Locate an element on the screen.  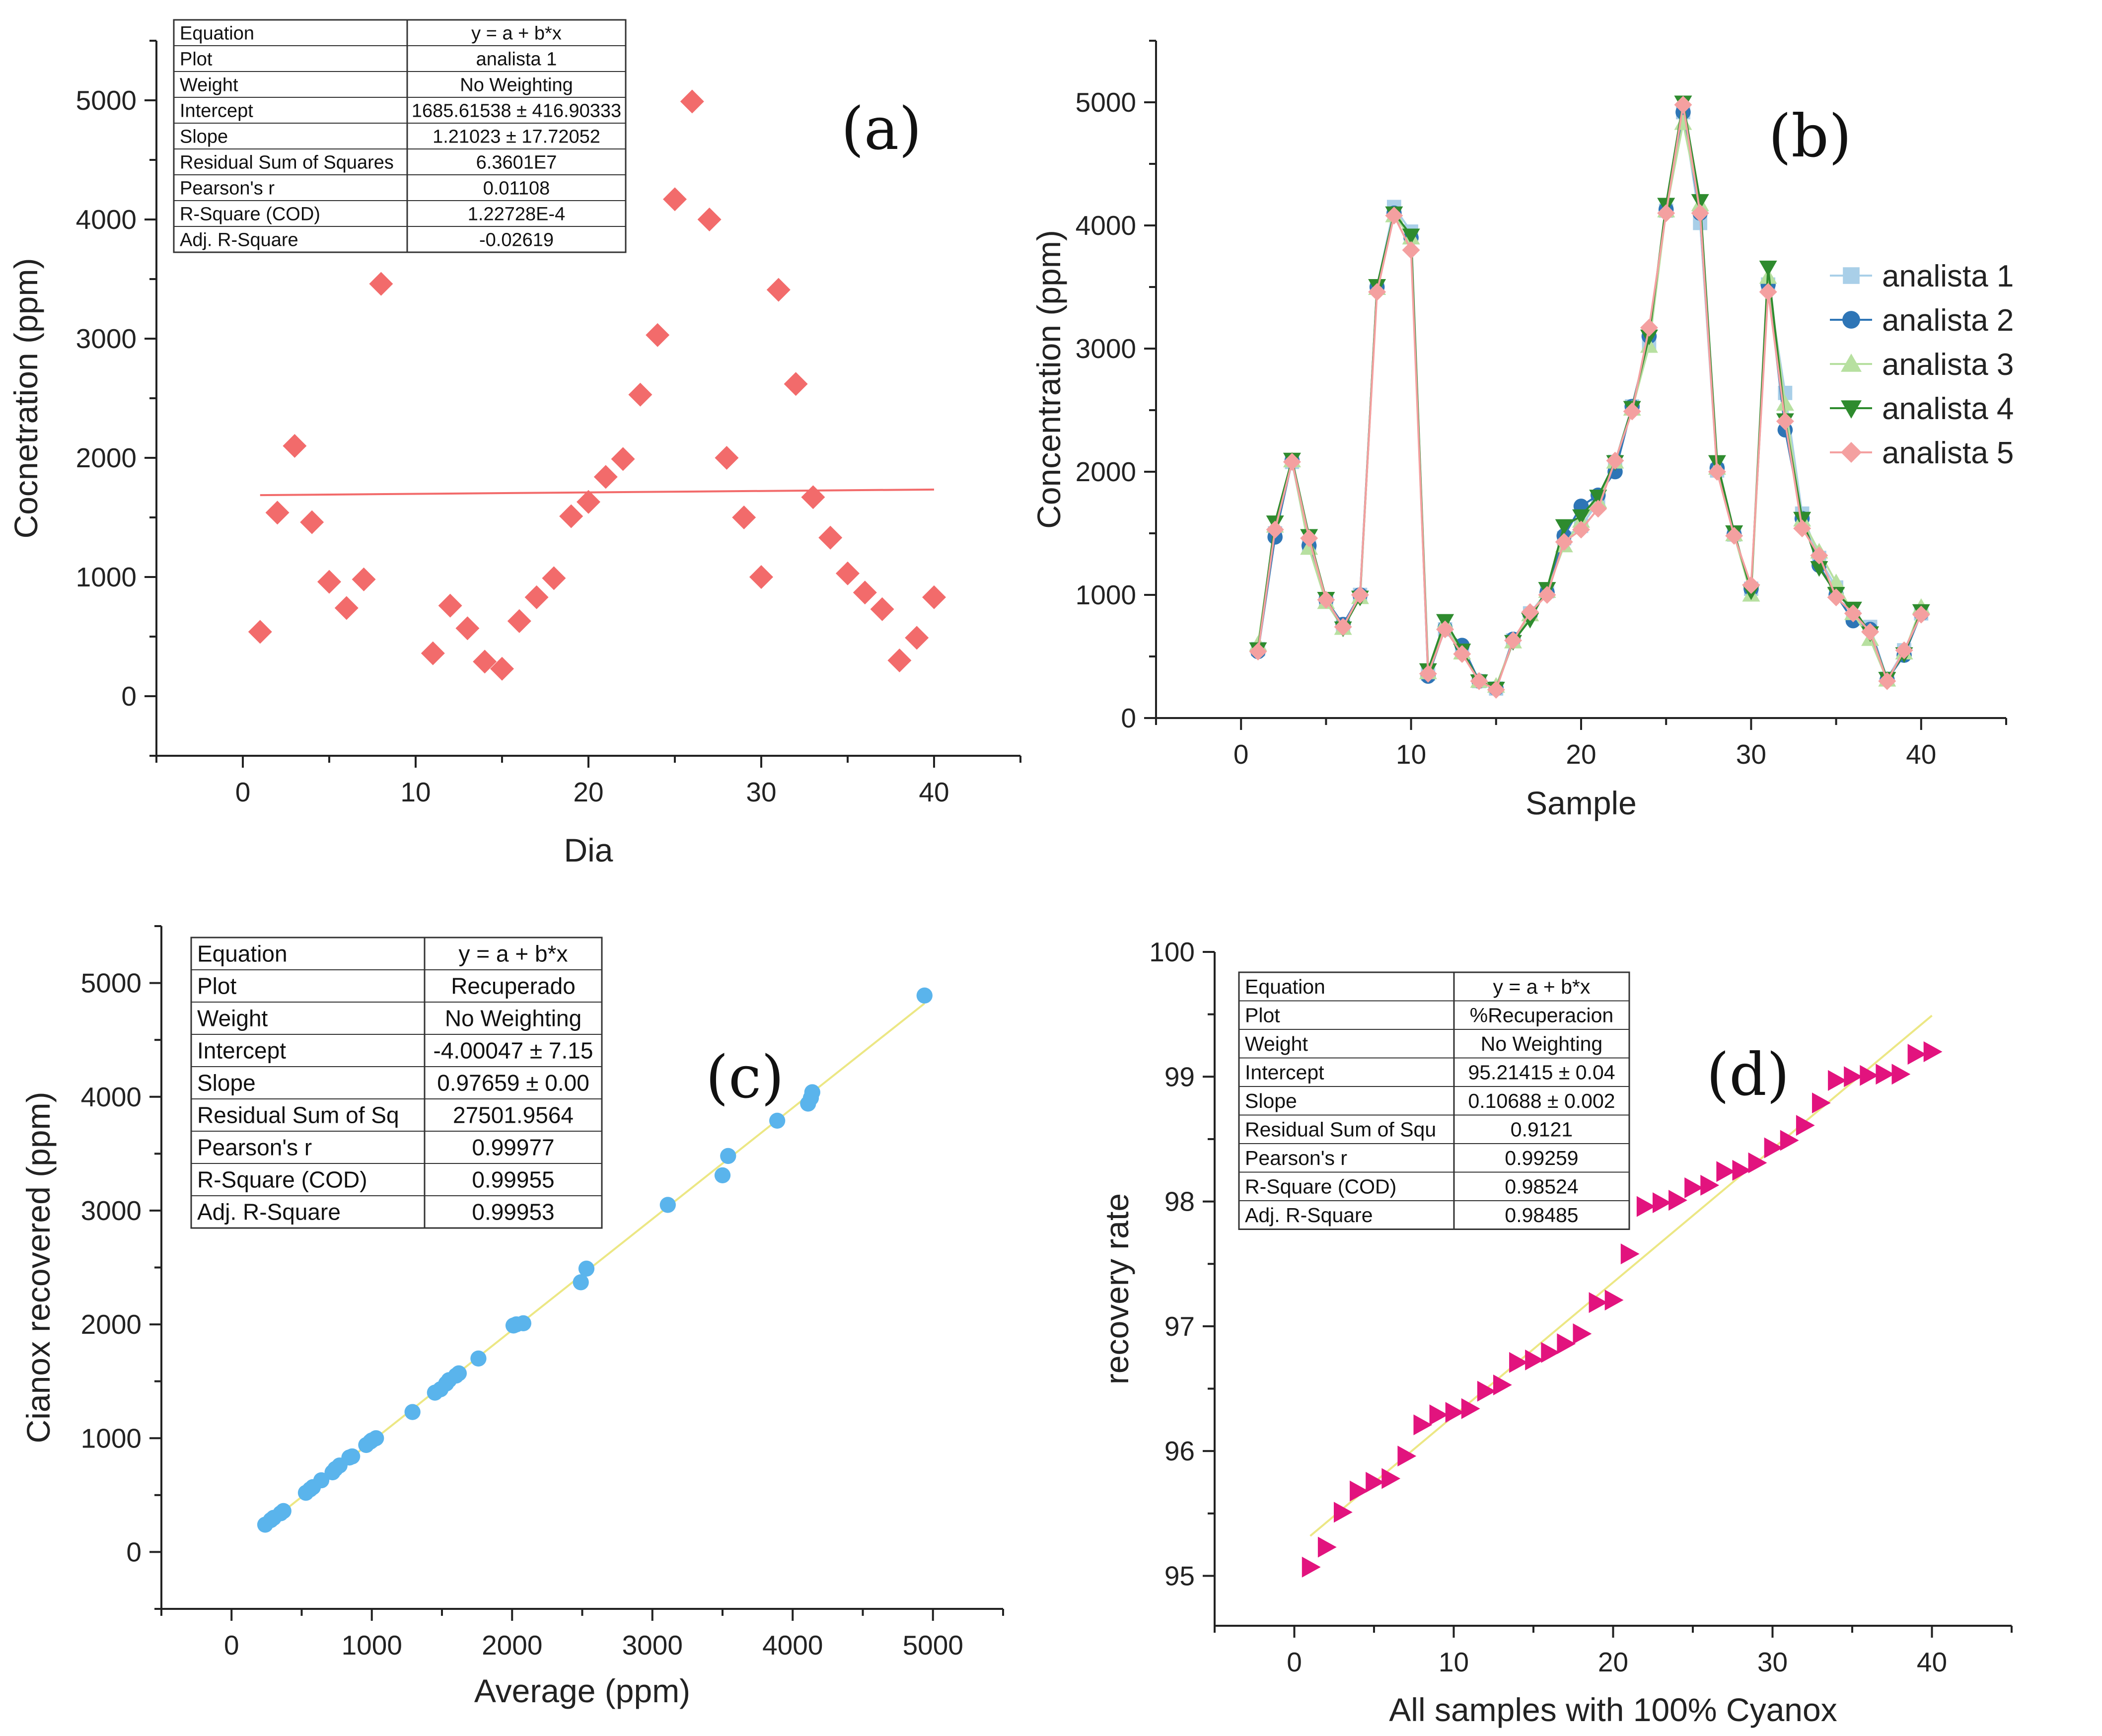
stats-table-frame is located at coordinates (1434, 1100).